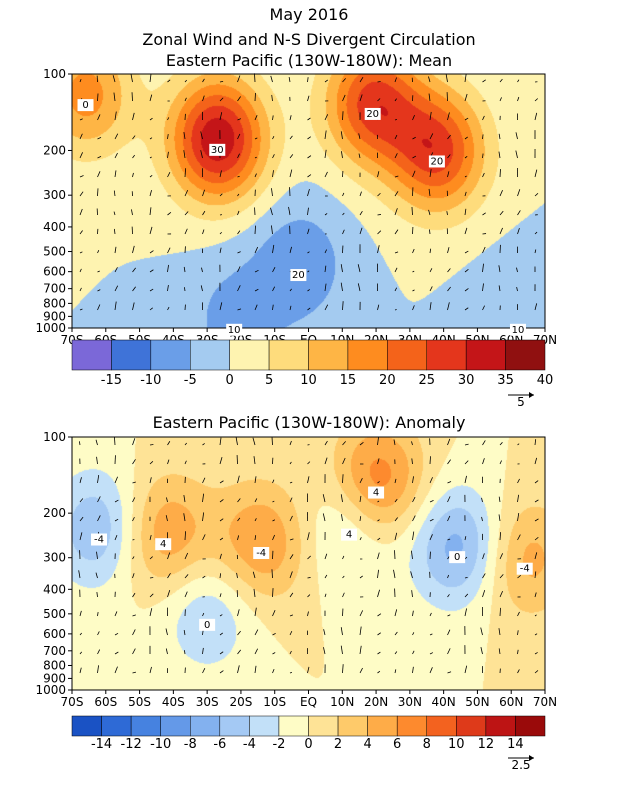 Image resolution: width=618 pixels, height=800 pixels. What do you see at coordinates (72, 702) in the screenshot?
I see `x-tick-label: 70S` at bounding box center [72, 702].